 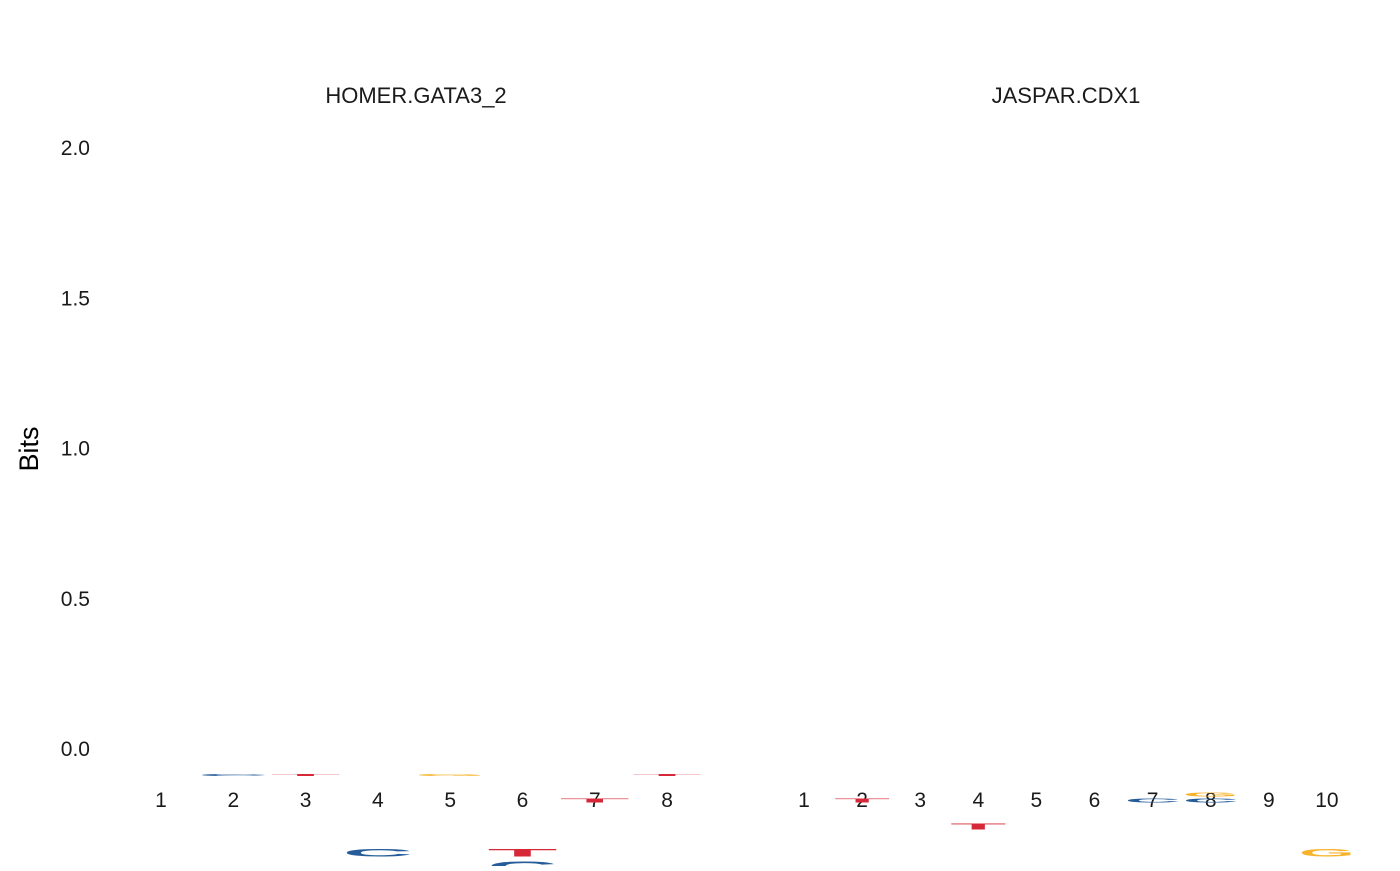 I want to click on y-axis: 0.0 0.5 1.0 1.5 2.0, so click(x=75, y=449).